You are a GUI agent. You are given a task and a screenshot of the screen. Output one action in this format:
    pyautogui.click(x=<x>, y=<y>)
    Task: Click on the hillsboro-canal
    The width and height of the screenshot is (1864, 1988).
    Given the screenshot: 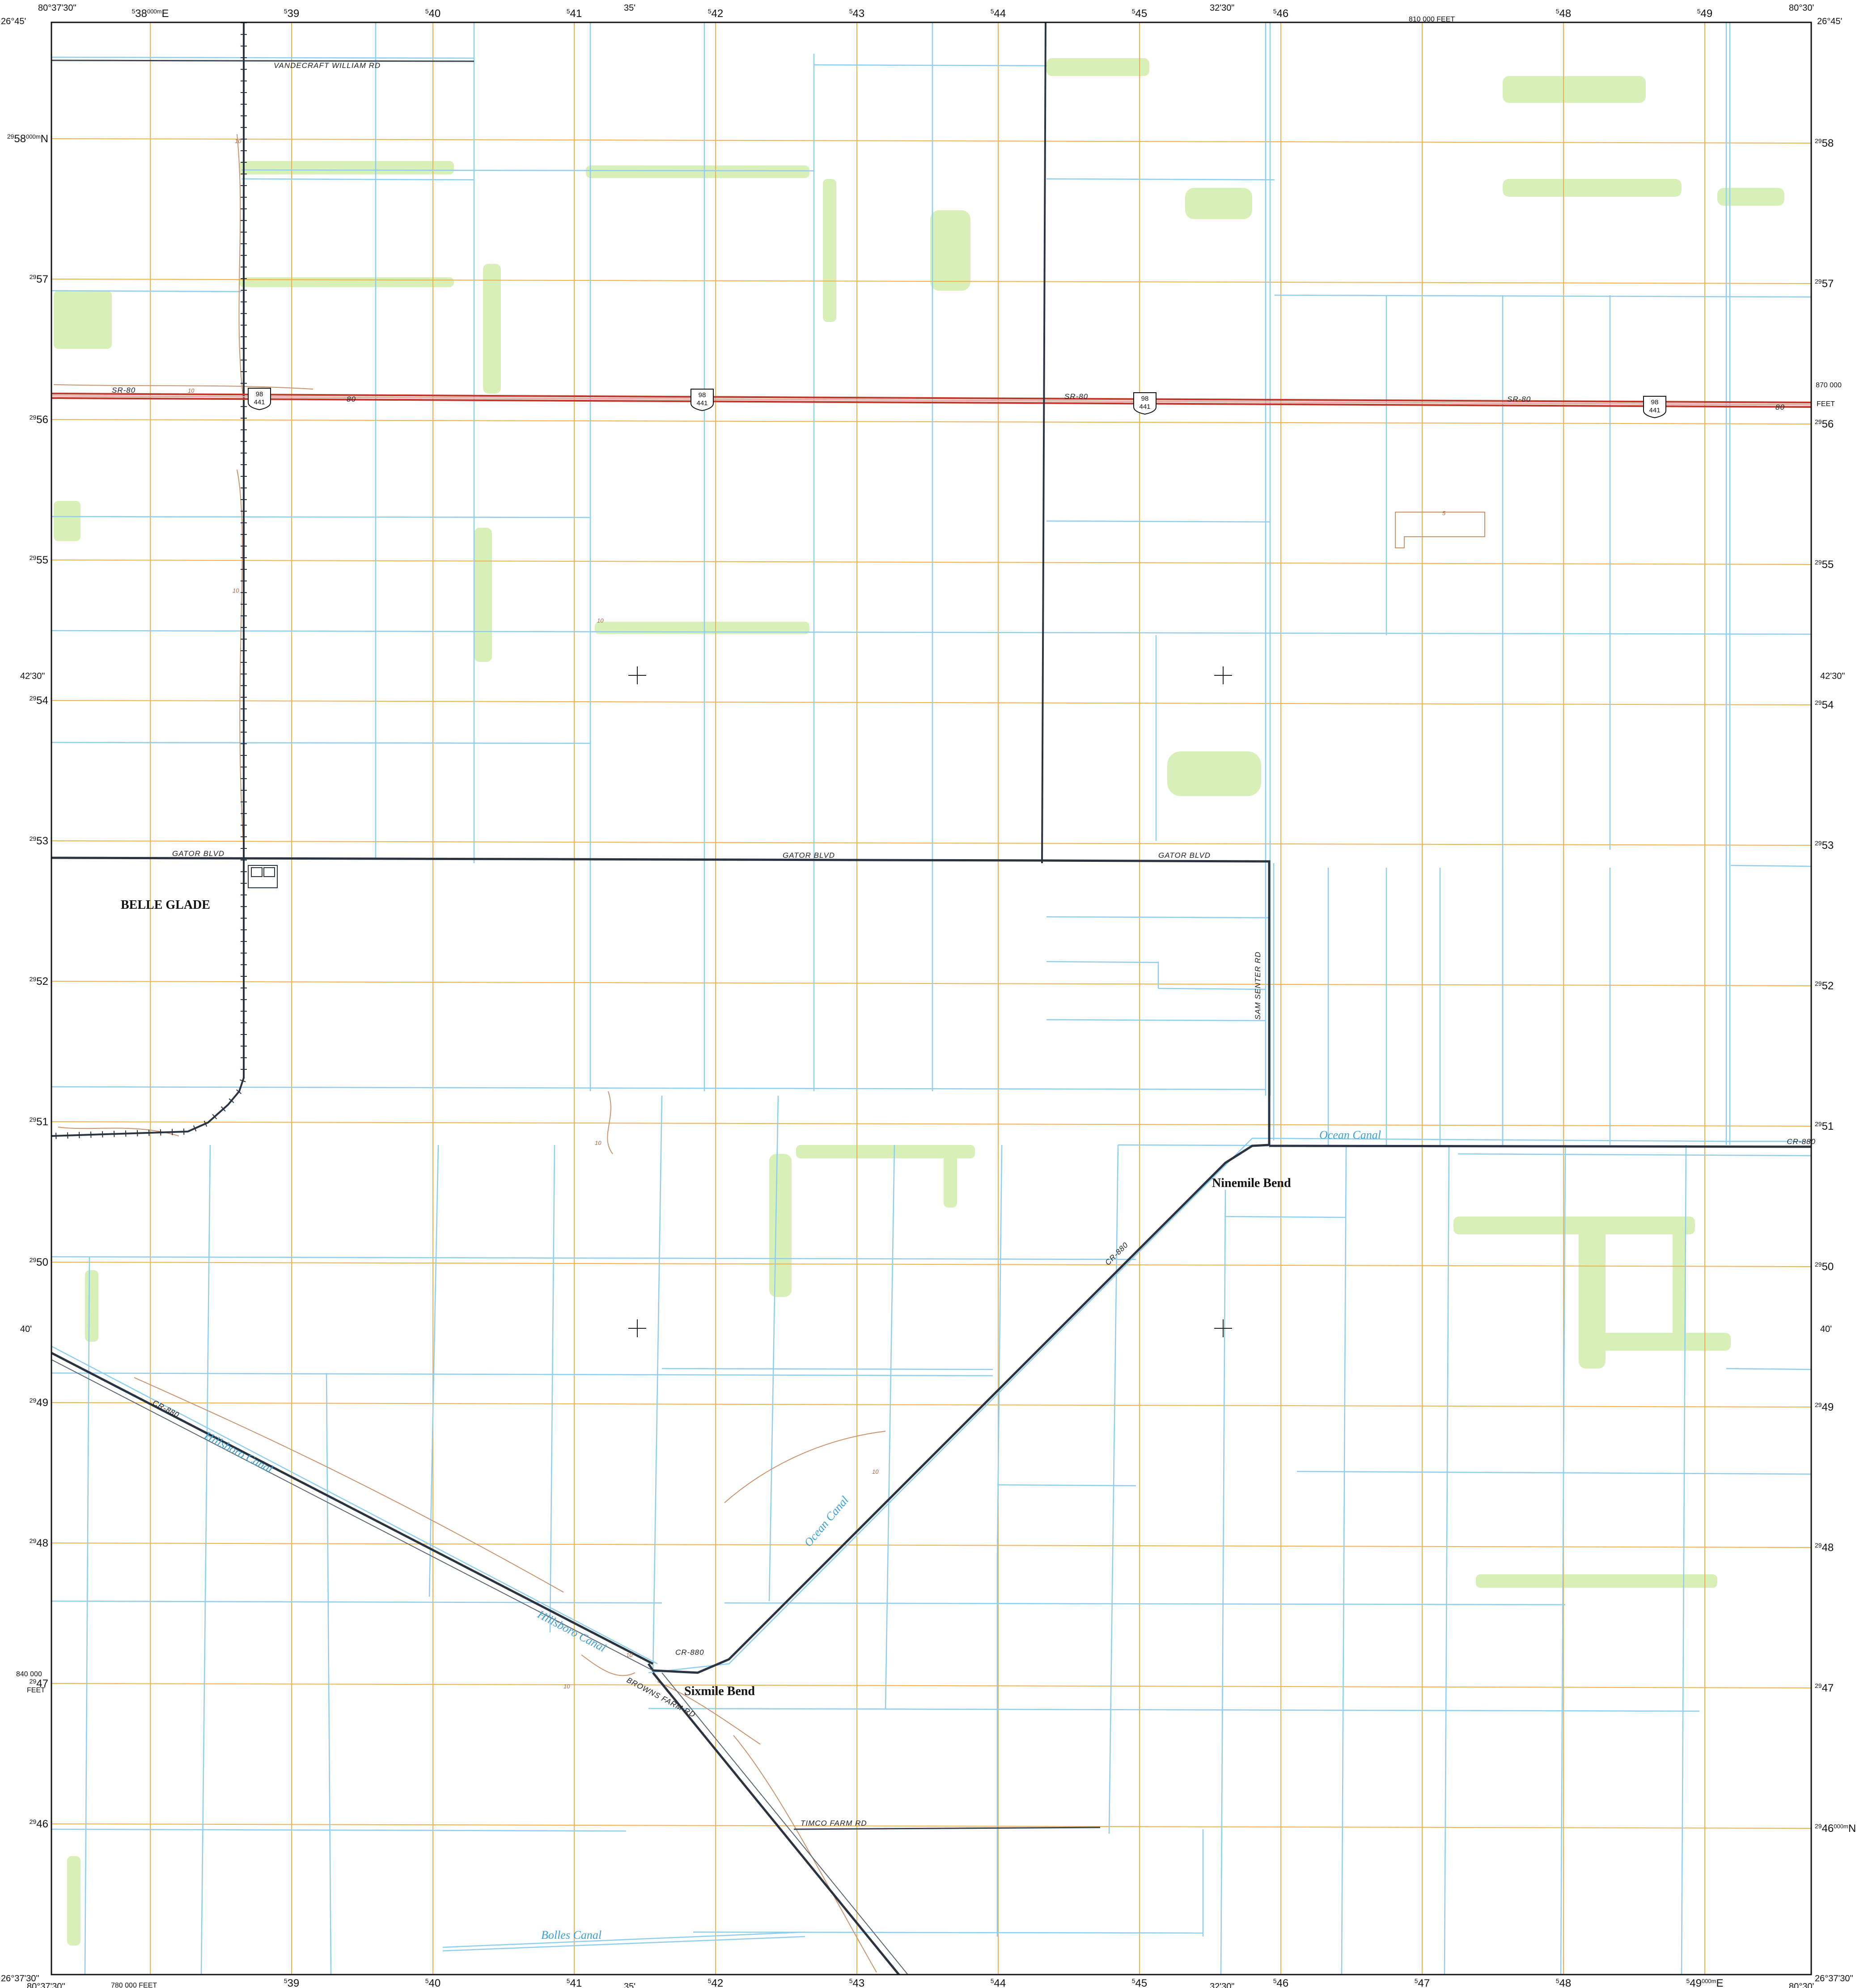 What is the action you would take?
    pyautogui.click(x=354, y=1505)
    